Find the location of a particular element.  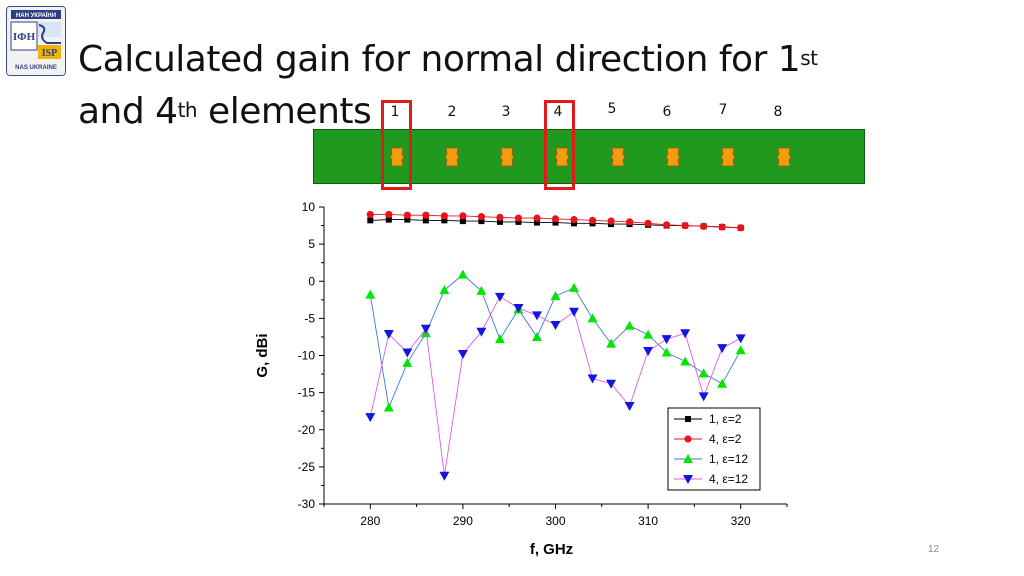

antenna-array-board is located at coordinates (589, 156).